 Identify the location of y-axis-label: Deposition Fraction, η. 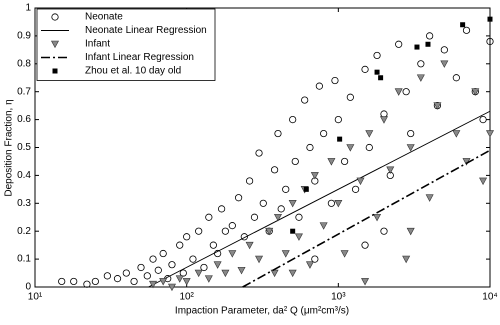
(9, 147).